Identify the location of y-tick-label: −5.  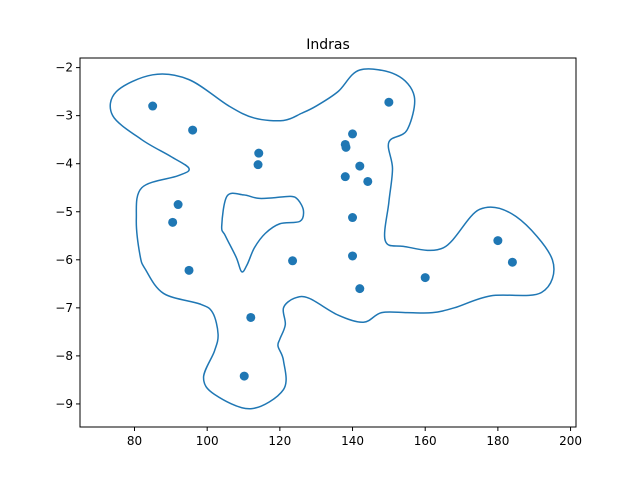
(64, 212).